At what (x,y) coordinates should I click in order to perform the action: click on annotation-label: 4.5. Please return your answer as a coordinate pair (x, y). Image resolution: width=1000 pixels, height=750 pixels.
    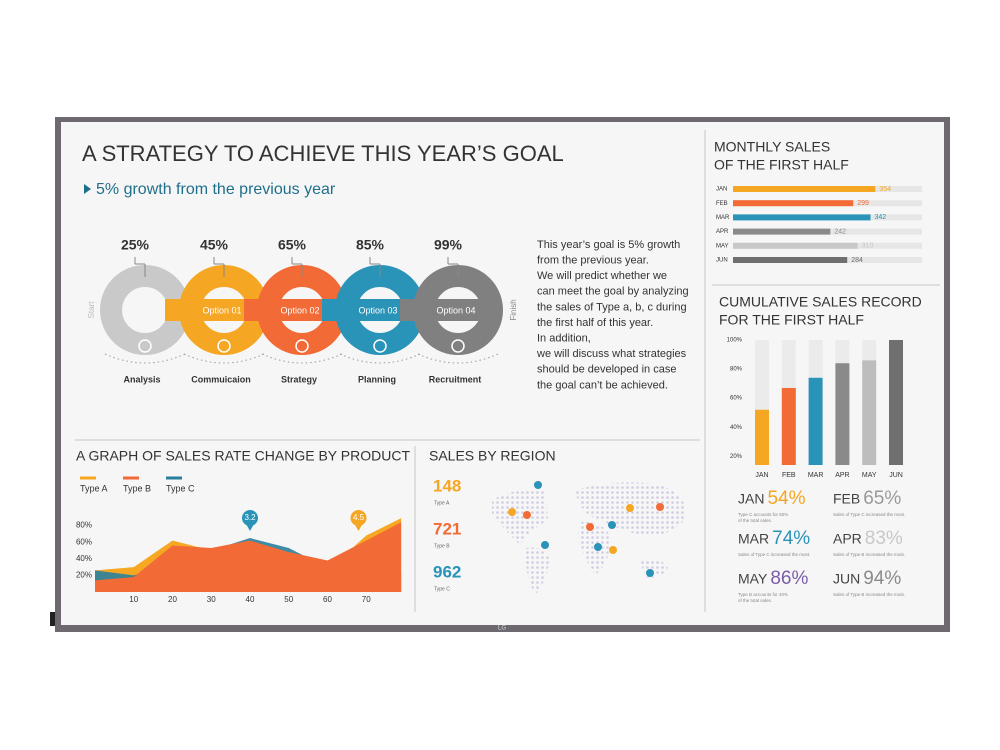
    Looking at the image, I should click on (359, 517).